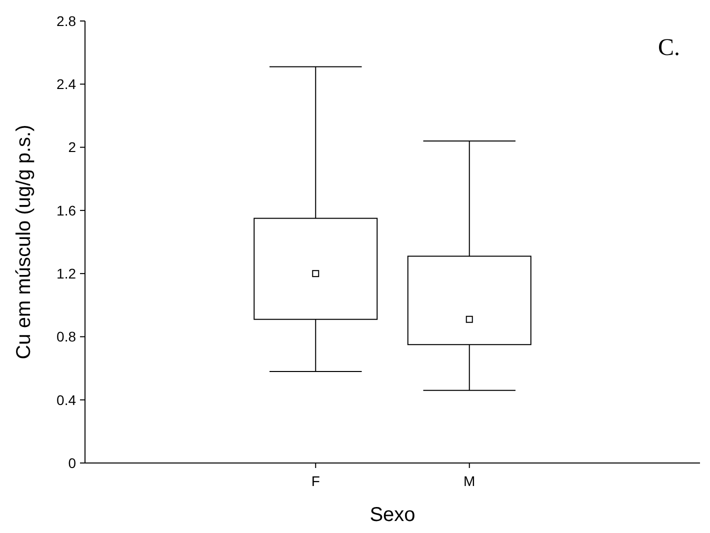  I want to click on y-tick-label: 1.2, so click(66, 273).